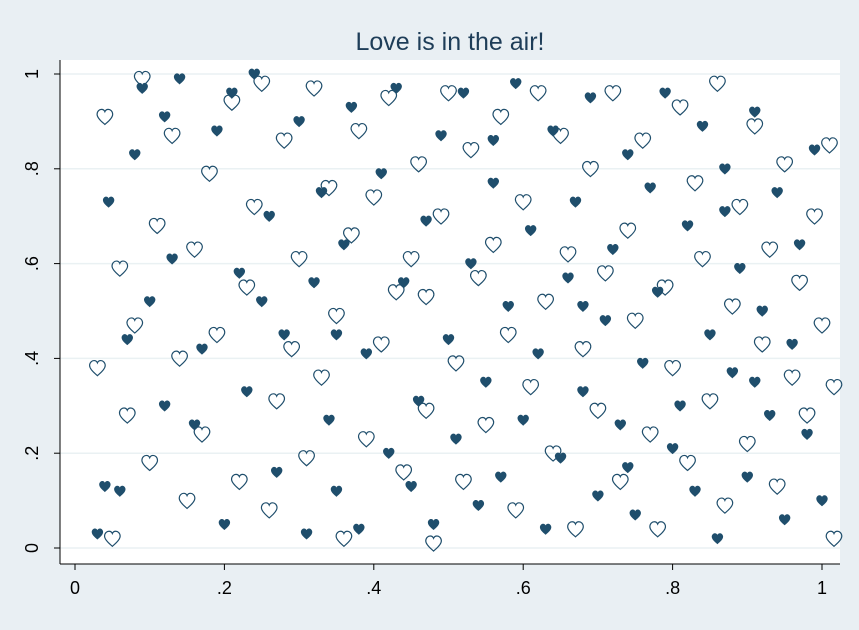 This screenshot has width=859, height=630. Describe the element at coordinates (32, 453) in the screenshot. I see `y-tick-label: .2` at that location.